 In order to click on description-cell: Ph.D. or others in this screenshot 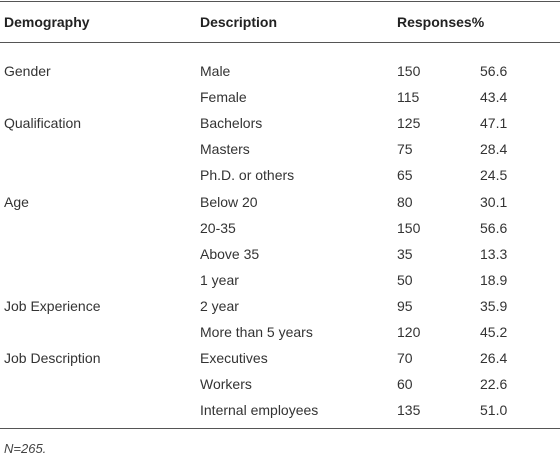, I will do `click(247, 175)`.